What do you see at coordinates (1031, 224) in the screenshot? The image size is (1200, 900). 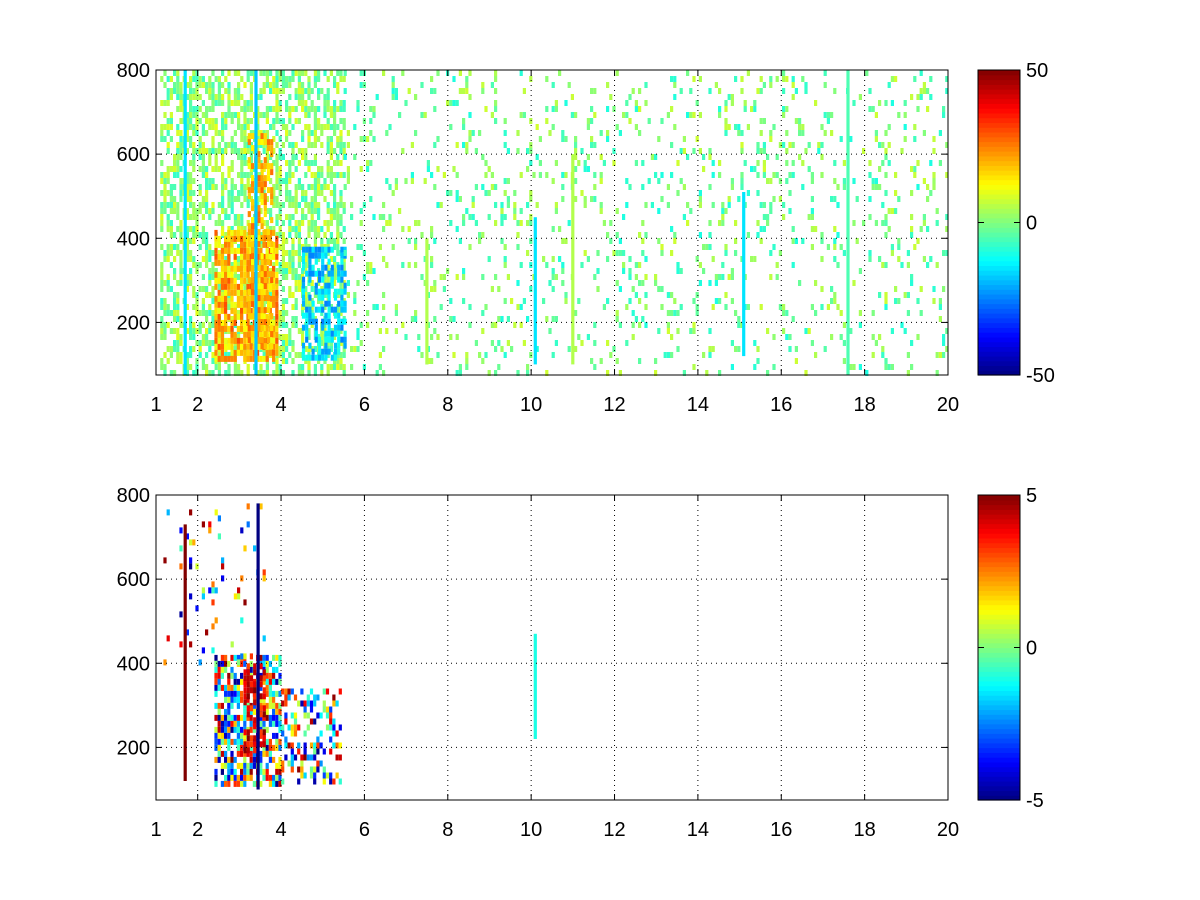 I see `colorbar-tick-label: 0` at bounding box center [1031, 224].